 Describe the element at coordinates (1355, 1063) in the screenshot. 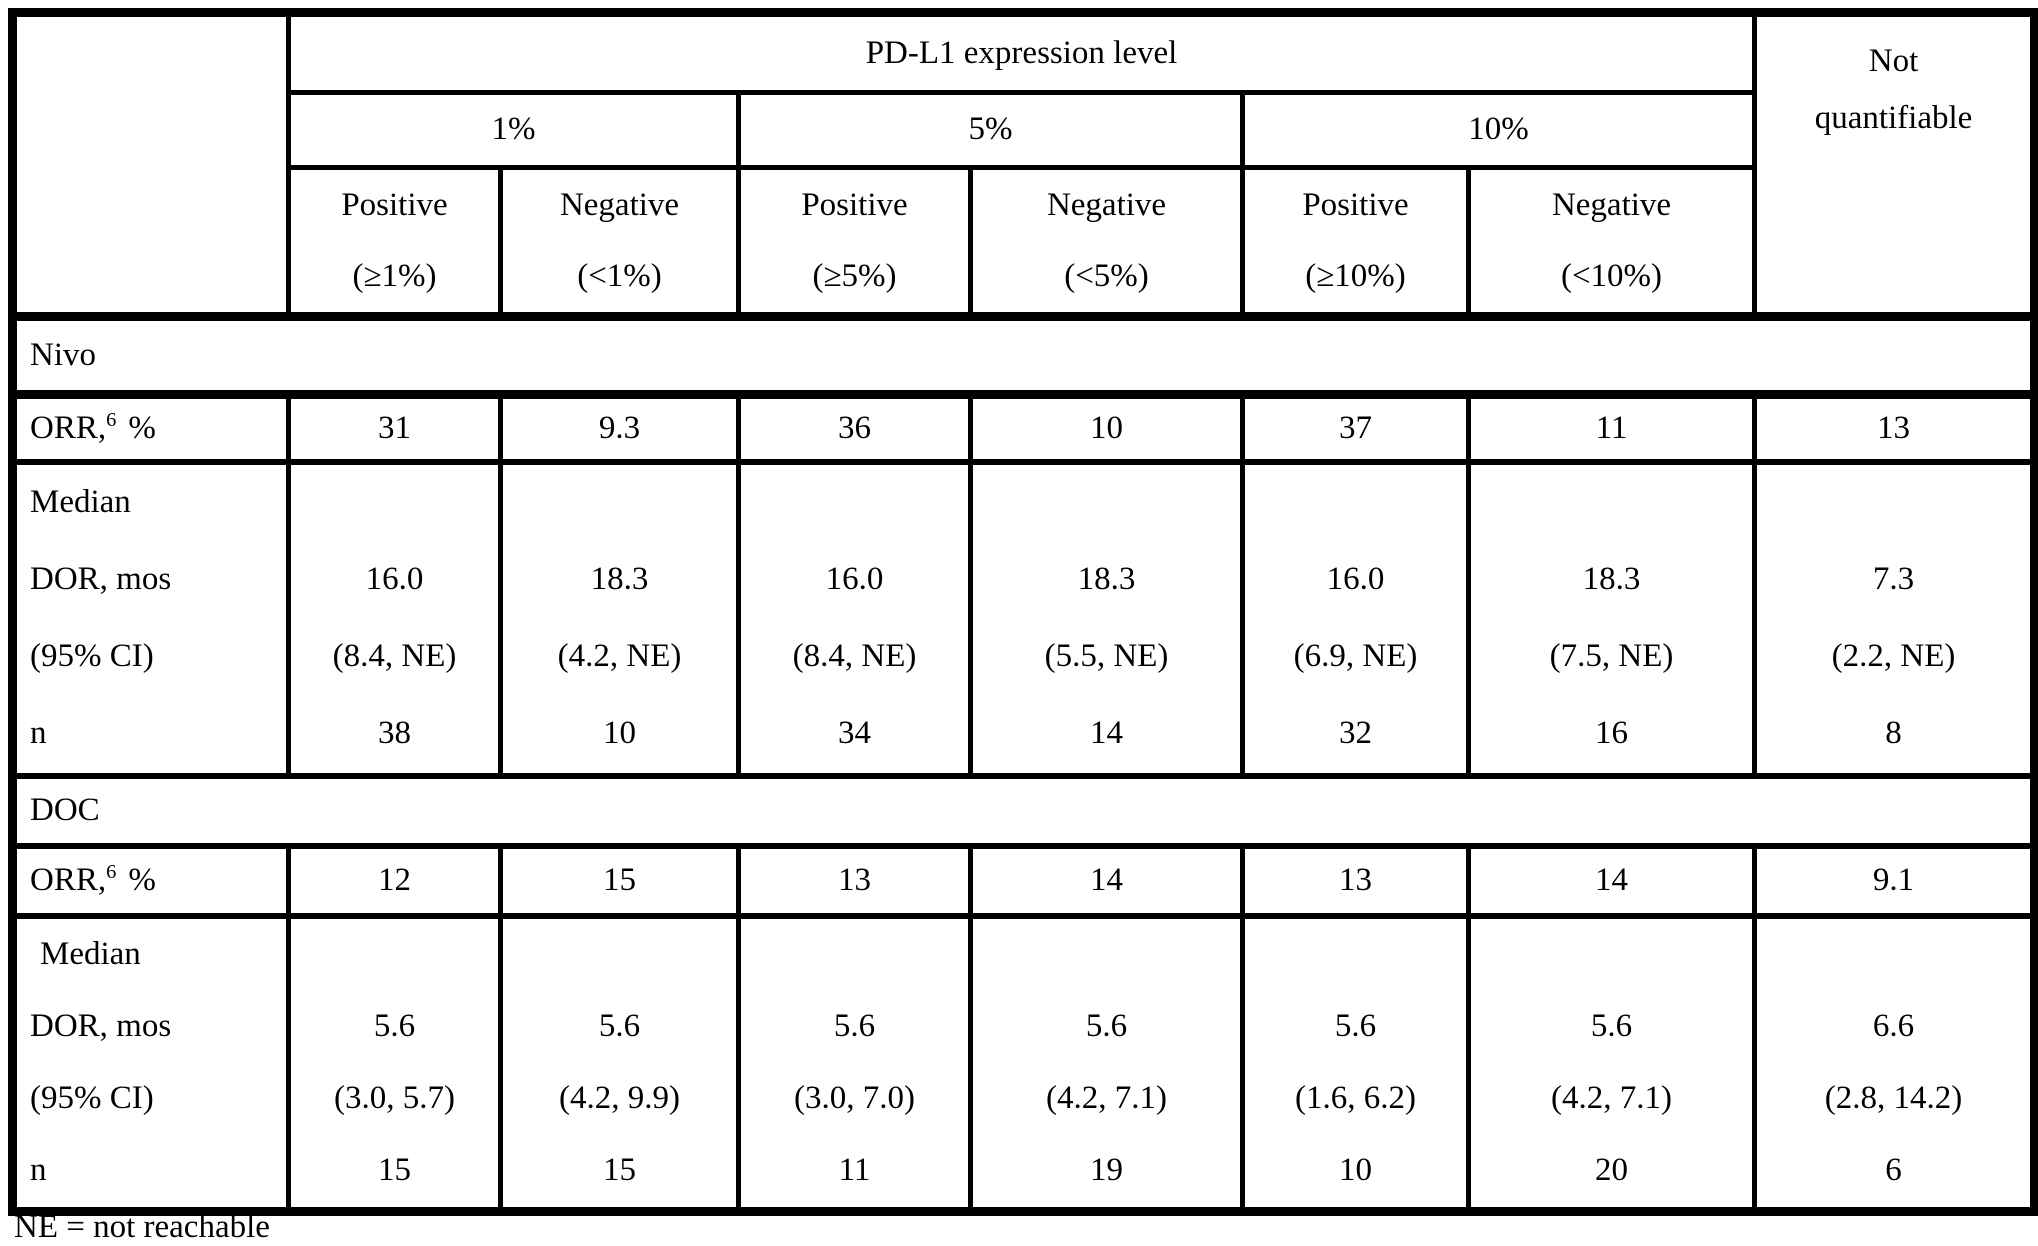

I see `doc-median-value-cell: 5.6 (1.6, 6.2) 10` at that location.